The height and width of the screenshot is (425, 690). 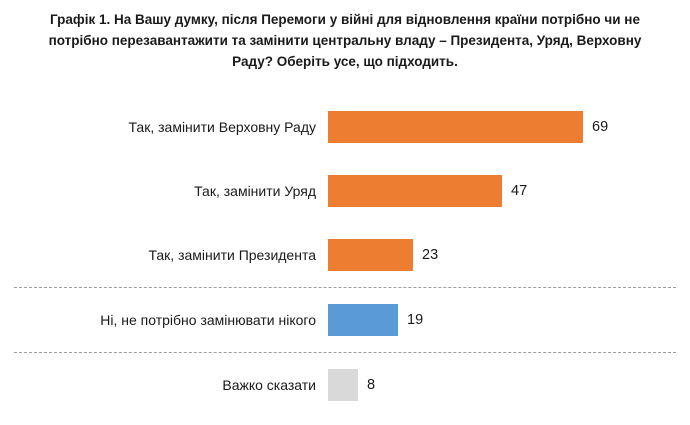 I want to click on value-label: 19, so click(x=415, y=319).